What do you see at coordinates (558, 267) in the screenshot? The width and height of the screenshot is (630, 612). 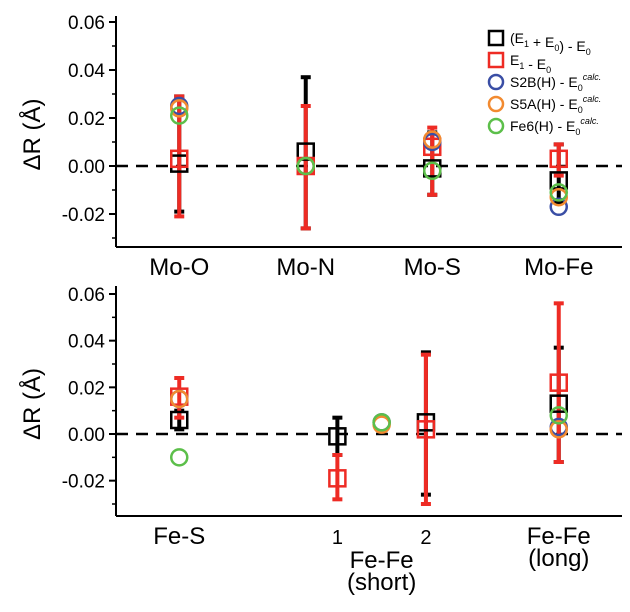 I see `x-category-label: Mo-Fe` at bounding box center [558, 267].